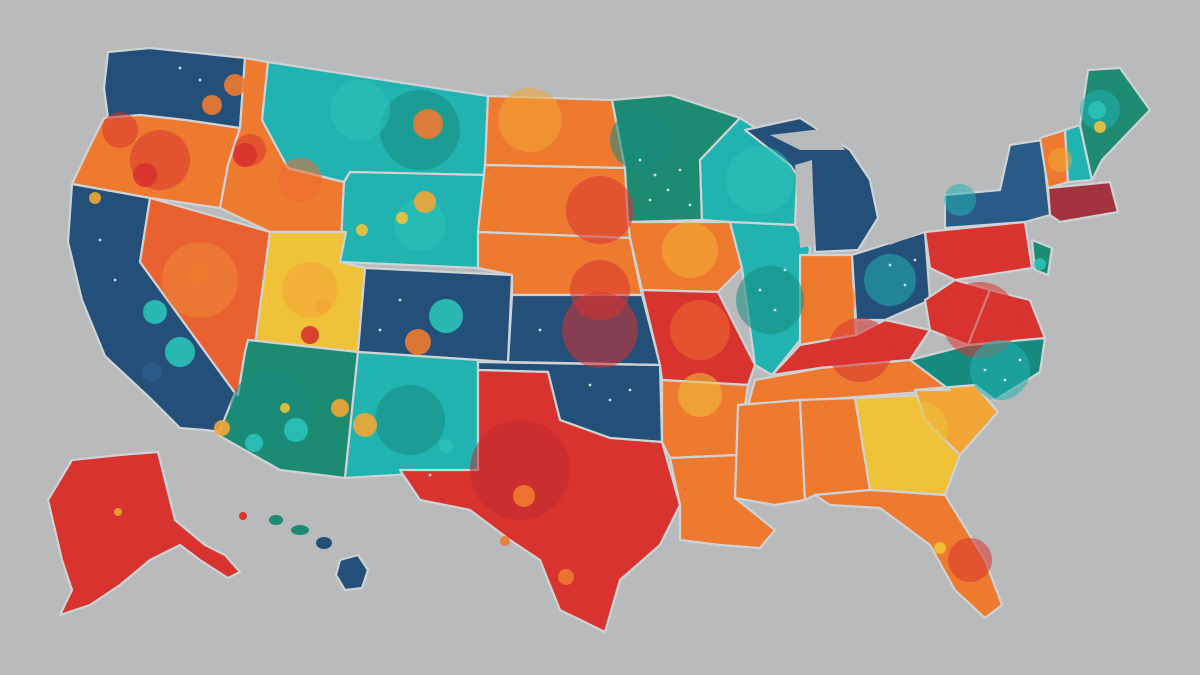  What do you see at coordinates (1042, 257) in the screenshot?
I see `state-new-jersey` at bounding box center [1042, 257].